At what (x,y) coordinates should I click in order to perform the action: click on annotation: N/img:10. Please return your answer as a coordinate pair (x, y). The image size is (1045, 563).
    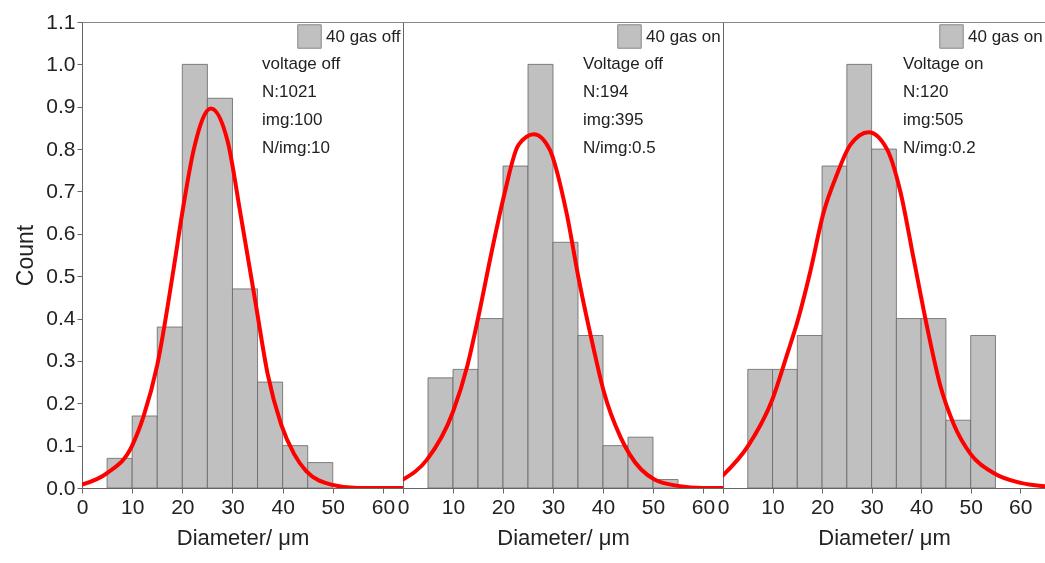
    Looking at the image, I should click on (296, 147).